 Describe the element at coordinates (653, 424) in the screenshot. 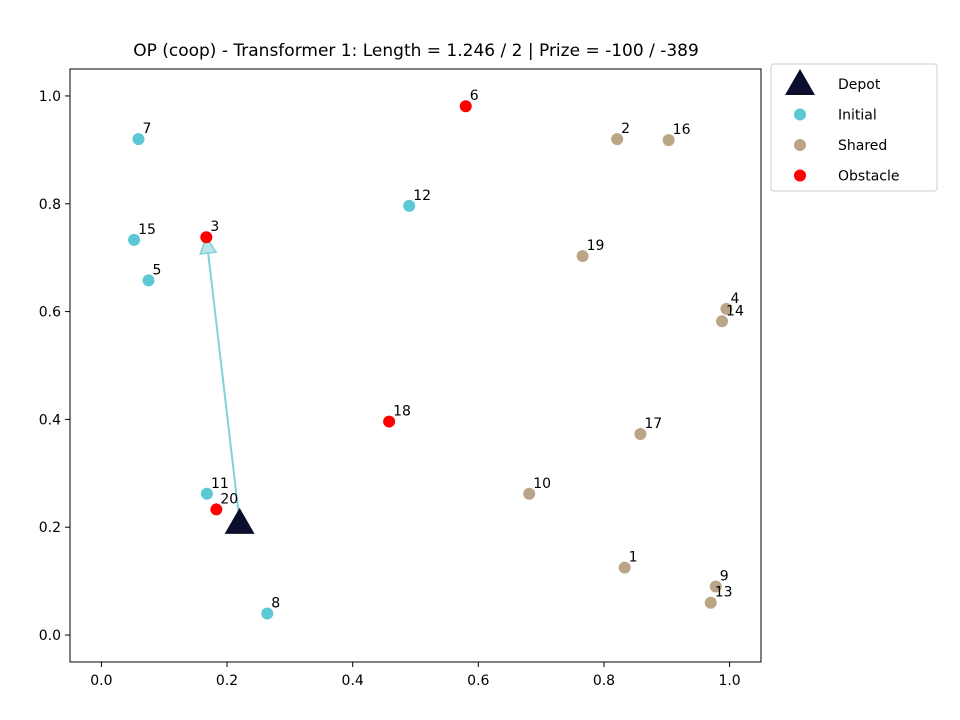

I see `point-label: 17` at that location.